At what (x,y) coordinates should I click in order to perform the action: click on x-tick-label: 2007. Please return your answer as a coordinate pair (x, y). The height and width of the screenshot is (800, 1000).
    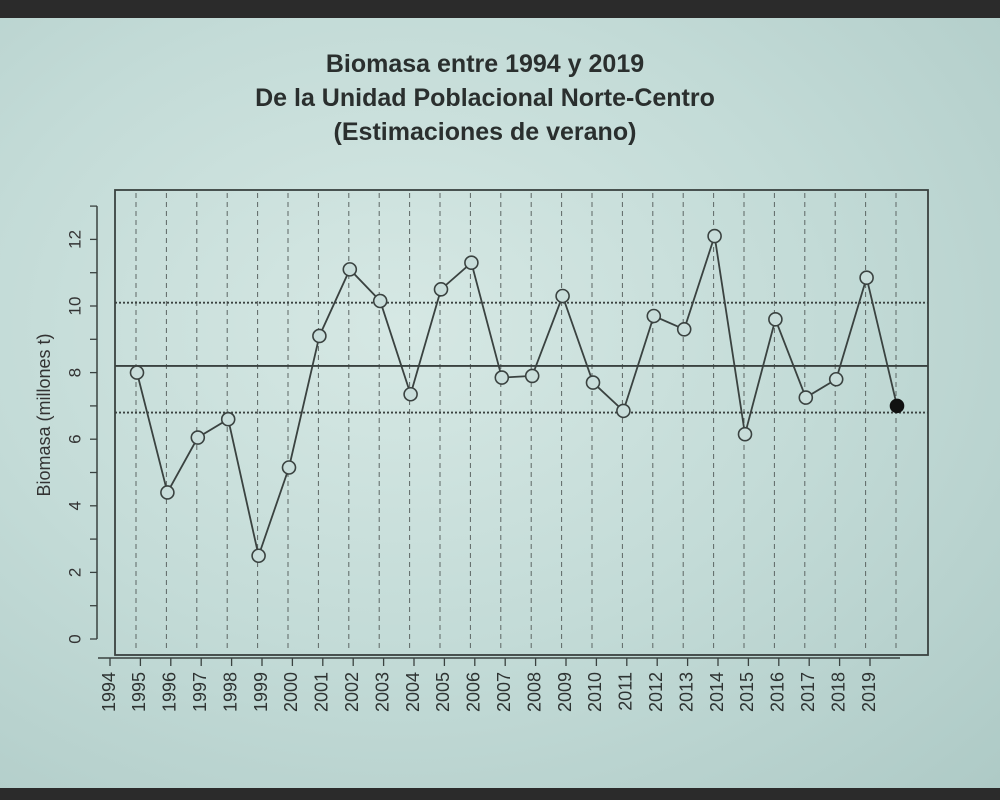
    Looking at the image, I should click on (504, 692).